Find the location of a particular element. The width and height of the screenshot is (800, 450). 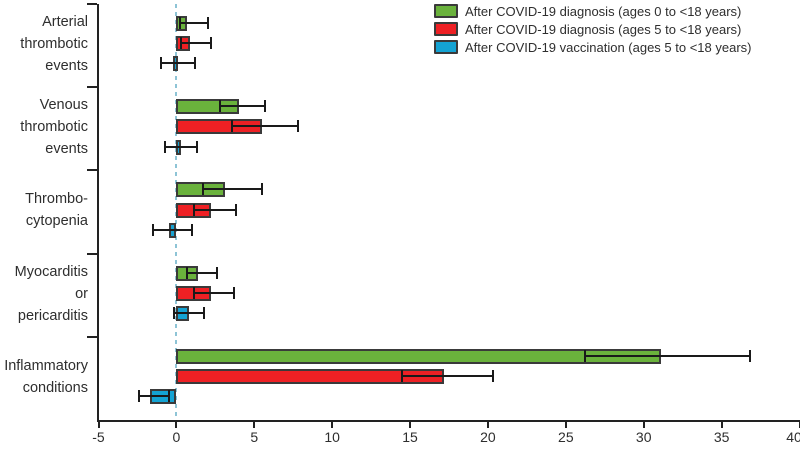

x-tick-label: 30 is located at coordinates (643, 437).